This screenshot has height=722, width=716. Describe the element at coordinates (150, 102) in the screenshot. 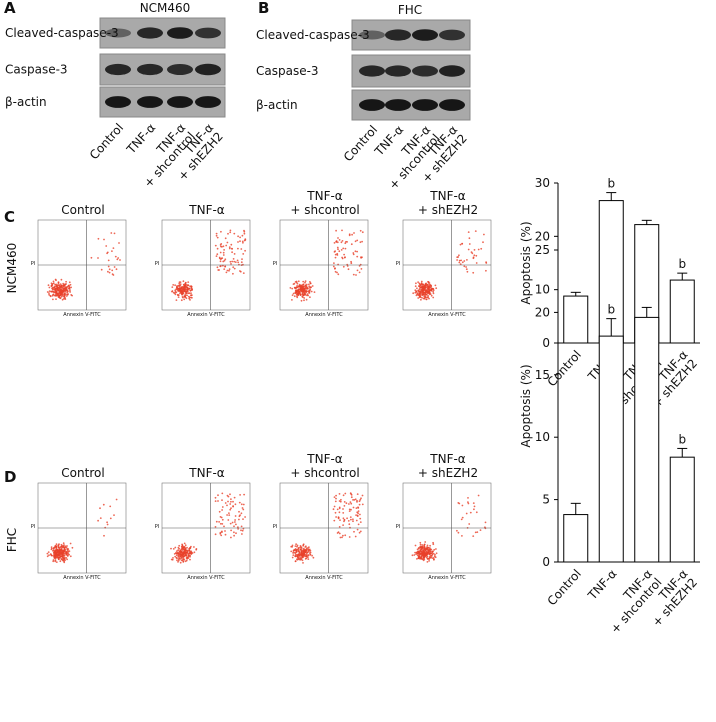

I see `band` at that location.